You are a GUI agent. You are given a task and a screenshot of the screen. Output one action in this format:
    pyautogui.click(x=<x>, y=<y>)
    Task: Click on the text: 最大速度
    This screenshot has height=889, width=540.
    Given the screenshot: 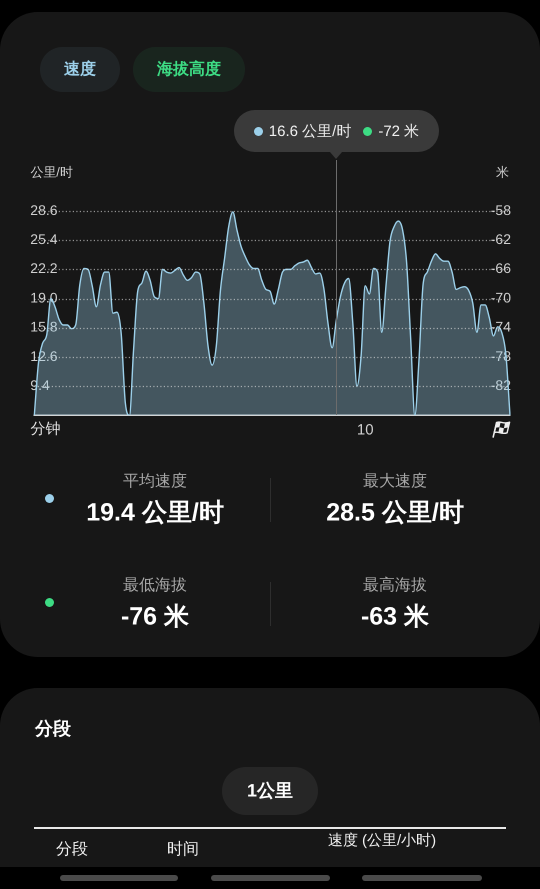 What is the action you would take?
    pyautogui.click(x=395, y=482)
    